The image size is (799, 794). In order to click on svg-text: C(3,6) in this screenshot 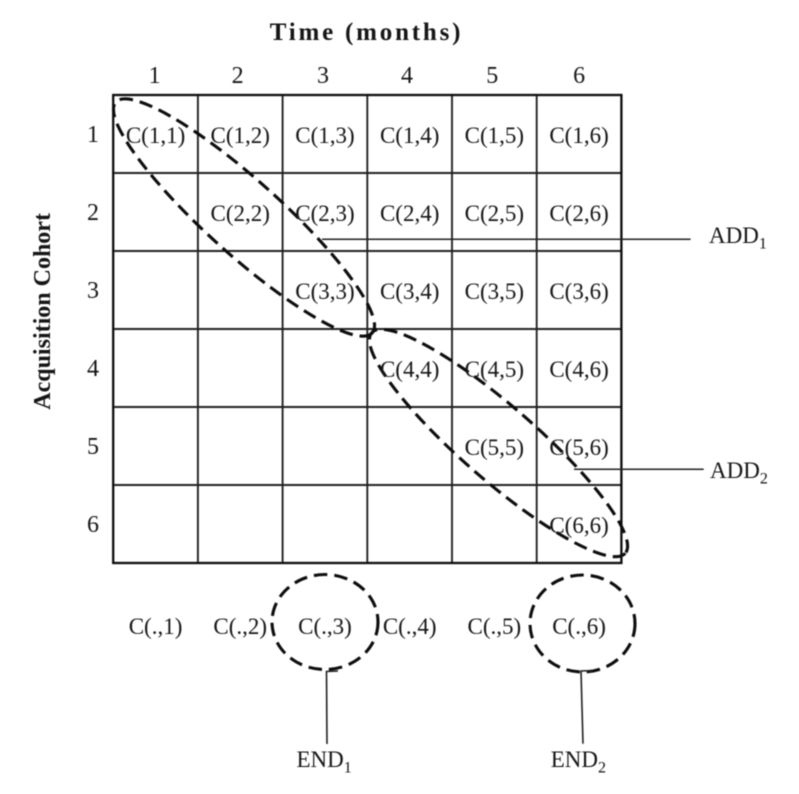, I will do `click(578, 291)`.